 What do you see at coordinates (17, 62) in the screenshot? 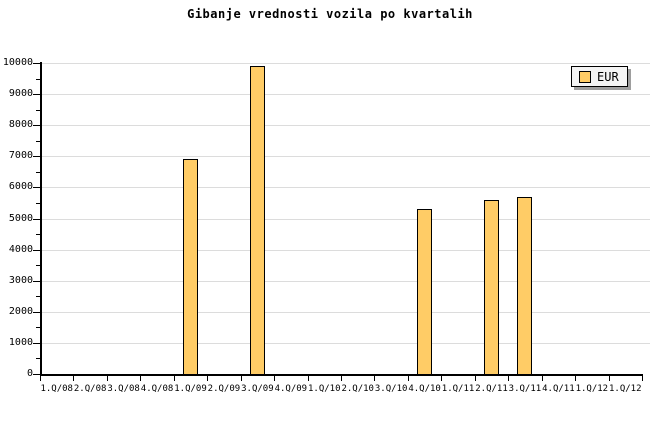
I see `y-tick-label: 10000` at bounding box center [17, 62].